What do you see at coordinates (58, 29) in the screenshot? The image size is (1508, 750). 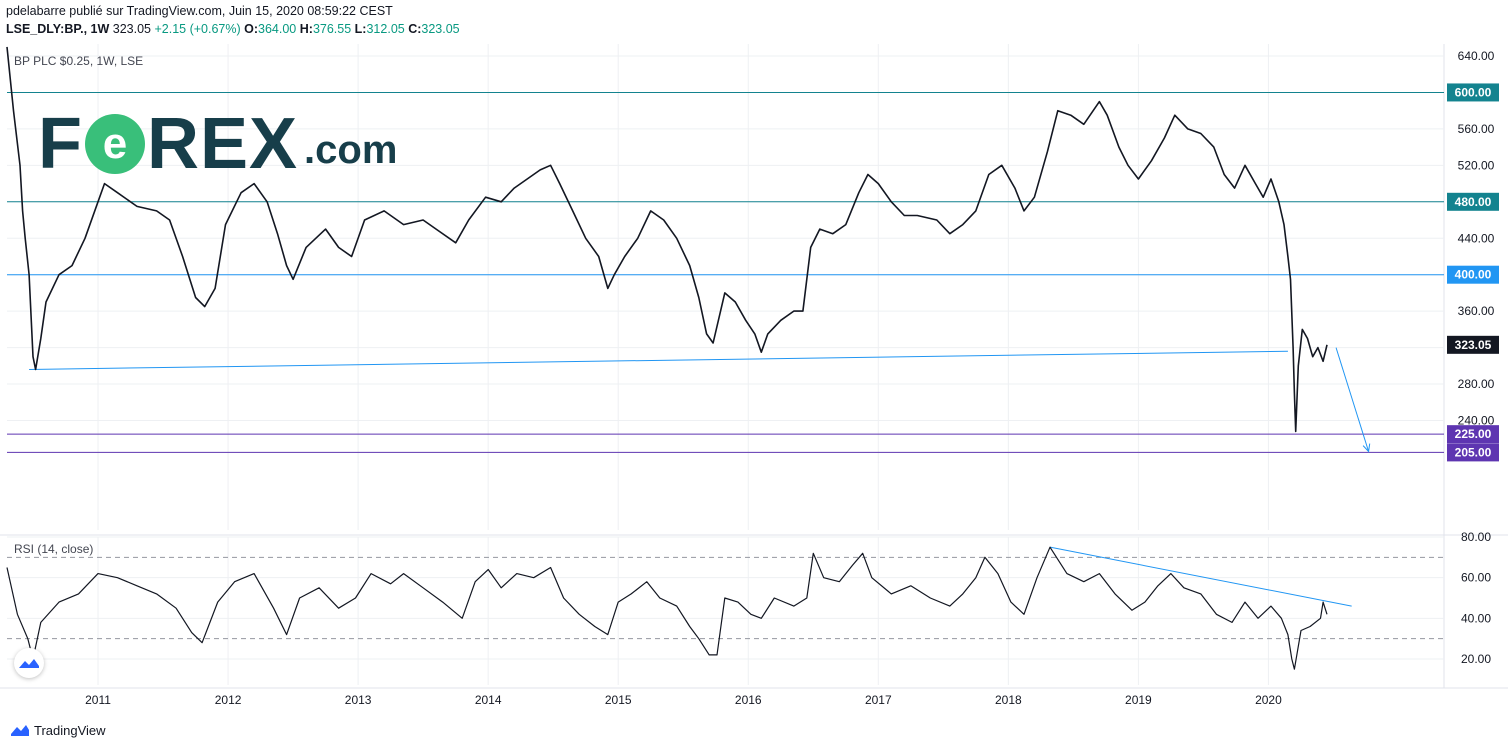 I see `symbol-label: LSE_DLY:BP., 1W` at bounding box center [58, 29].